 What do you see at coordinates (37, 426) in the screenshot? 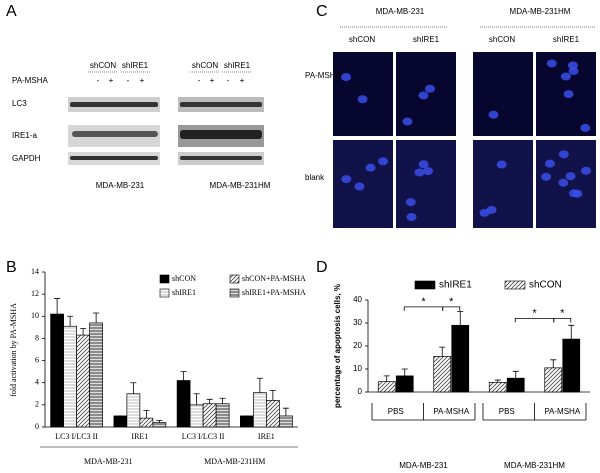
I see `y-tick-label: 0` at bounding box center [37, 426].